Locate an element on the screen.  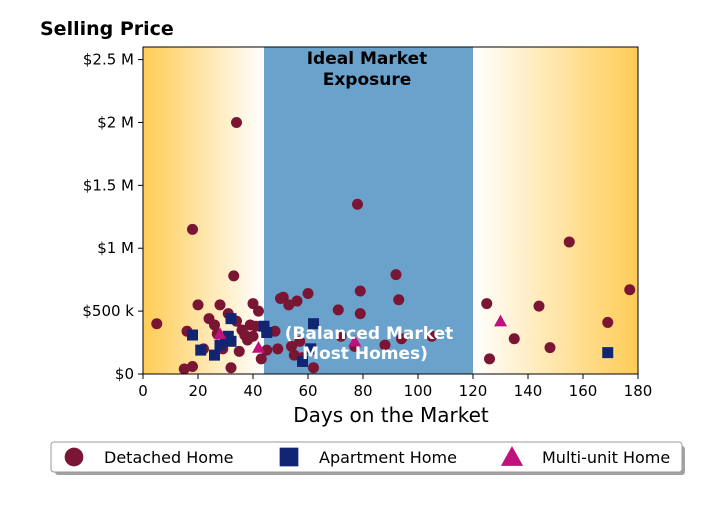
legend-marker-apartment-home is located at coordinates (289, 457).